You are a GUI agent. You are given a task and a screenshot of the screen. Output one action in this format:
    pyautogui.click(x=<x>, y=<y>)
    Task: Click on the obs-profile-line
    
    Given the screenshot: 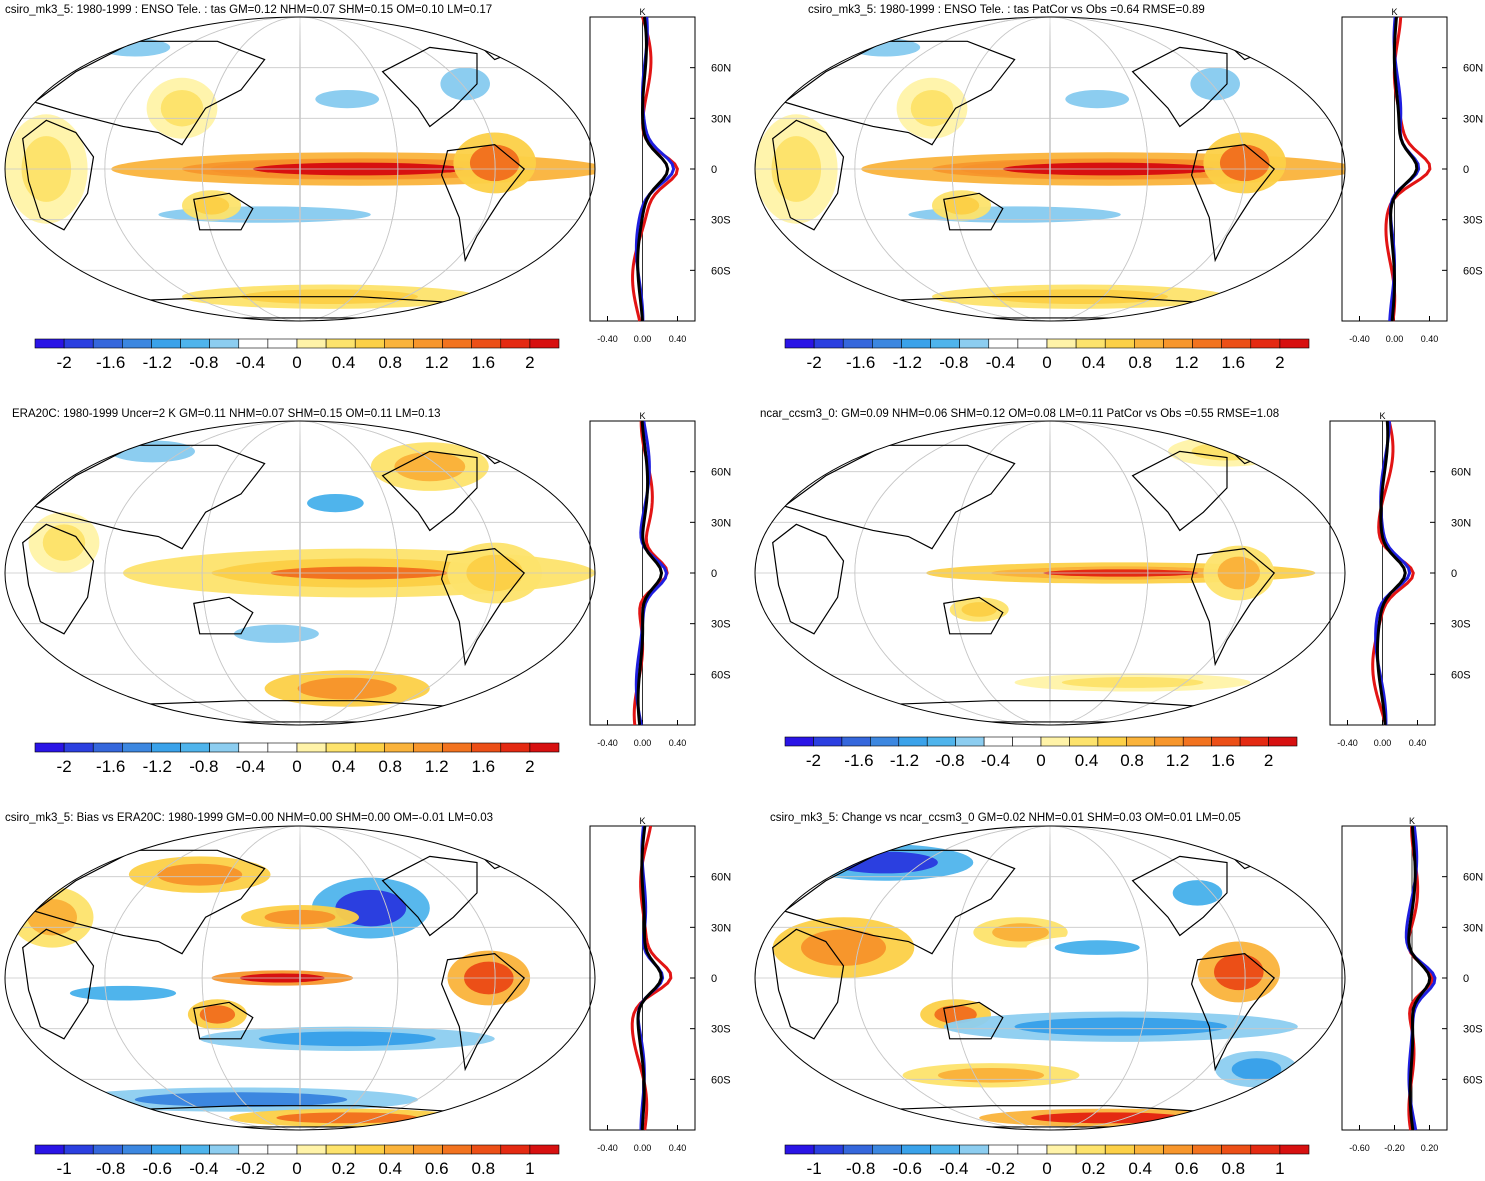 What is the action you would take?
    pyautogui.click(x=1408, y=169)
    